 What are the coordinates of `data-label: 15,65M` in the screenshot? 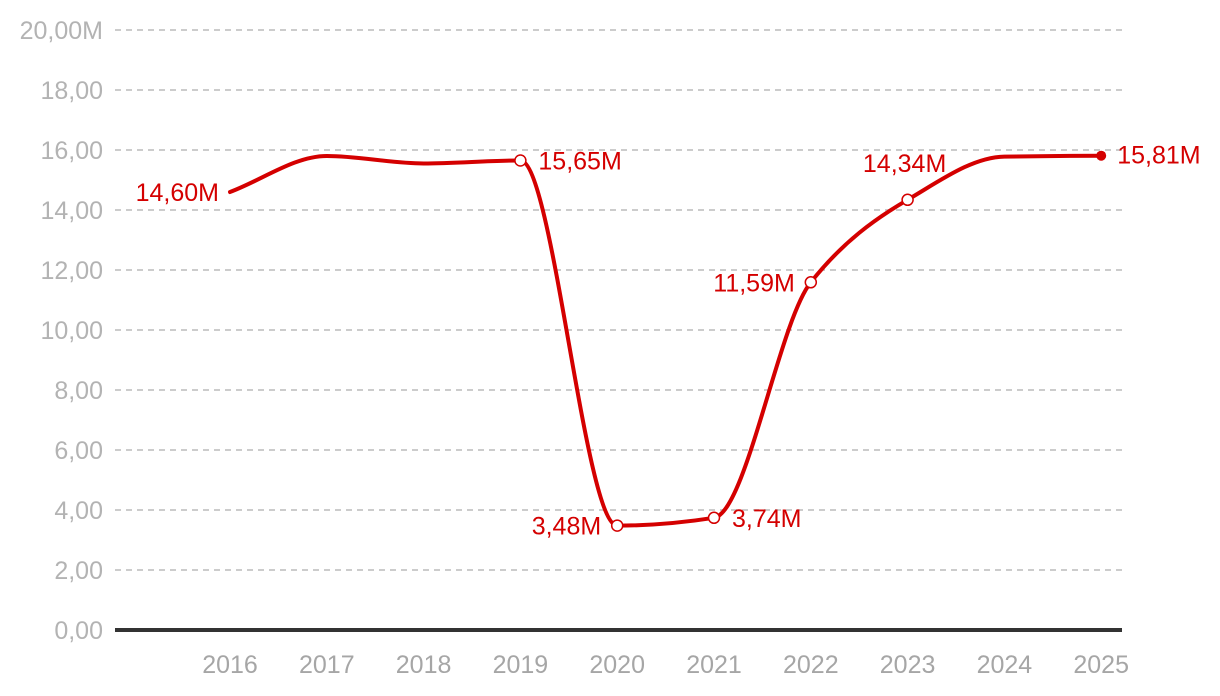 It's located at (579, 162).